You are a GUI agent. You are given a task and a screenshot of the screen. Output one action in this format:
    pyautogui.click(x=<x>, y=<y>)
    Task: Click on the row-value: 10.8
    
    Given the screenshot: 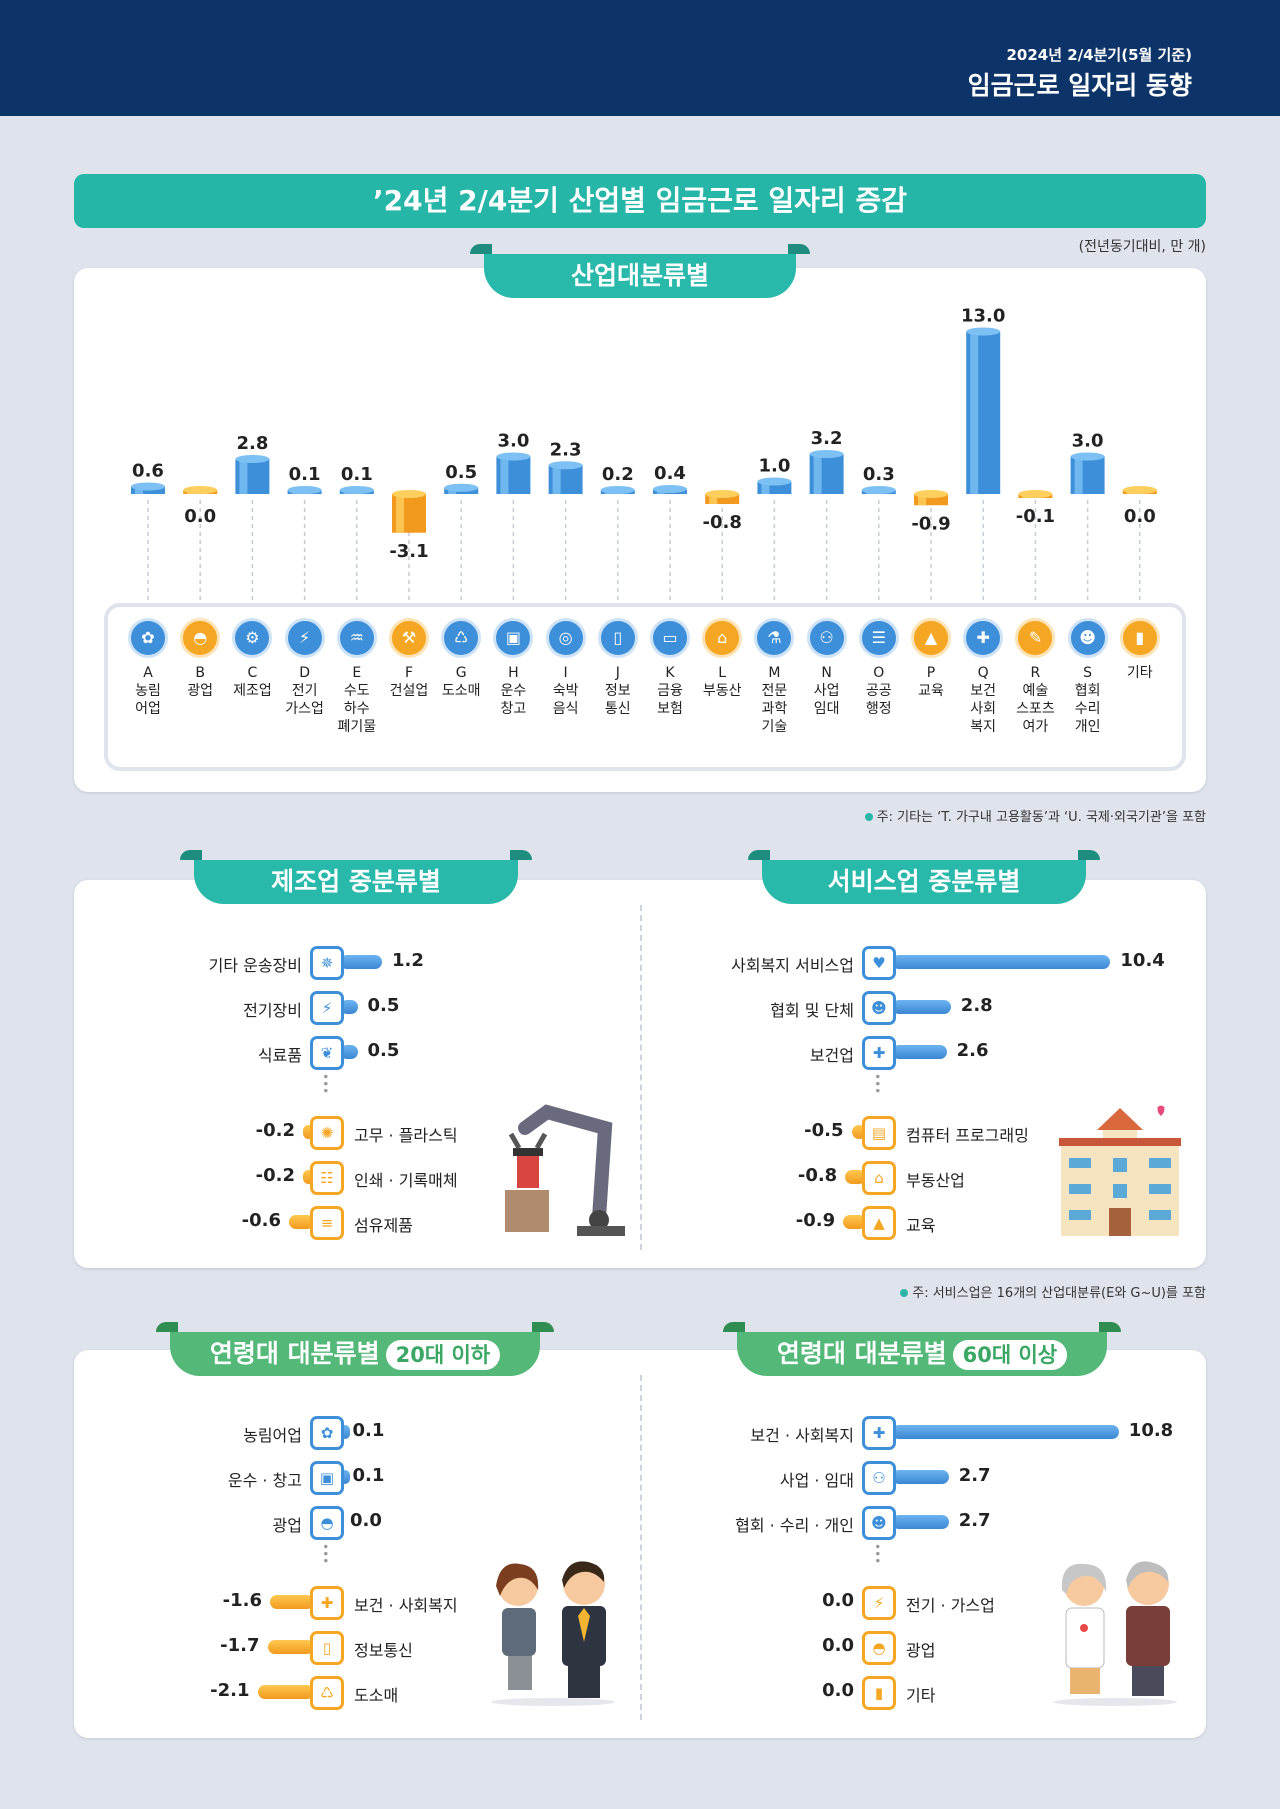 What is the action you would take?
    pyautogui.click(x=1151, y=1430)
    